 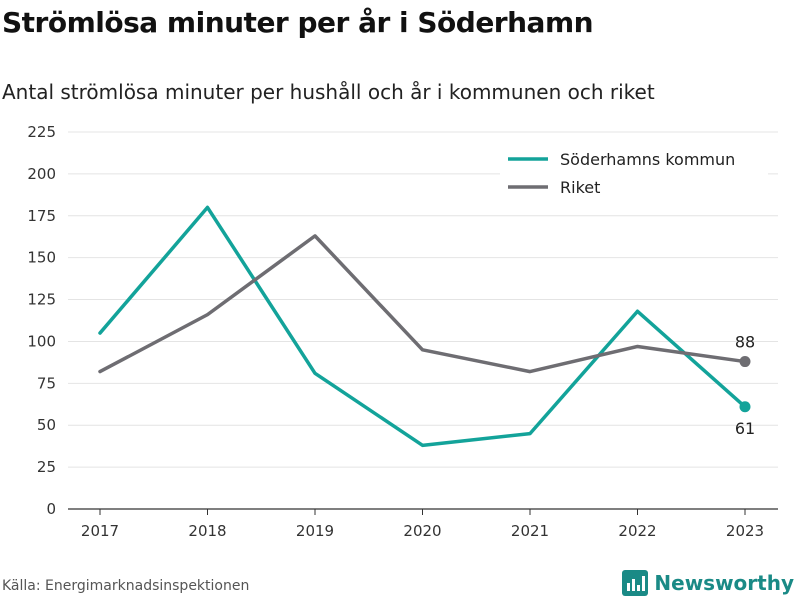 I want to click on end-point-riket, so click(x=745, y=362).